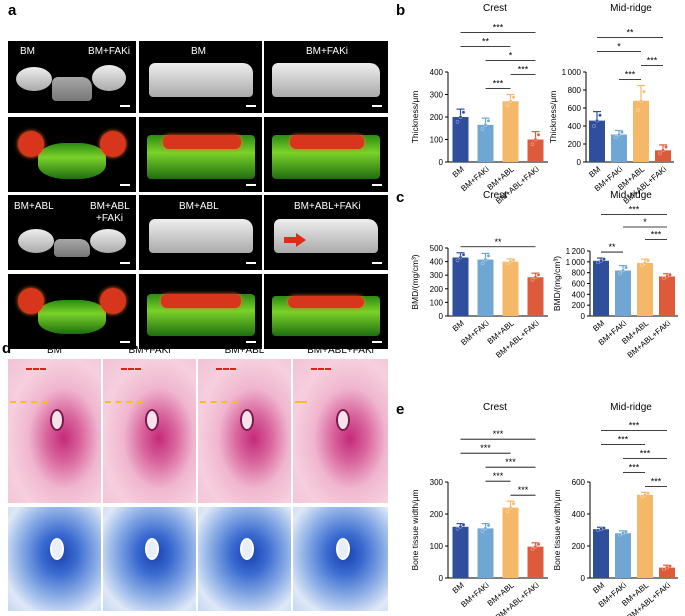 The image size is (685, 616). Describe the element at coordinates (401, 10) in the screenshot. I see `panel-label-b: b` at that location.